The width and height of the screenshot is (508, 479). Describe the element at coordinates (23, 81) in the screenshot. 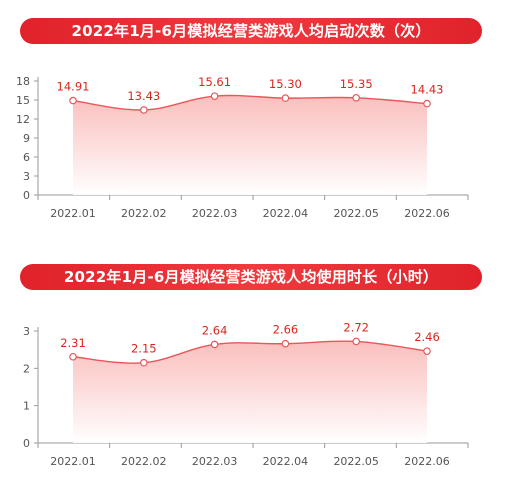

I see `y-tick-label: 18` at that location.